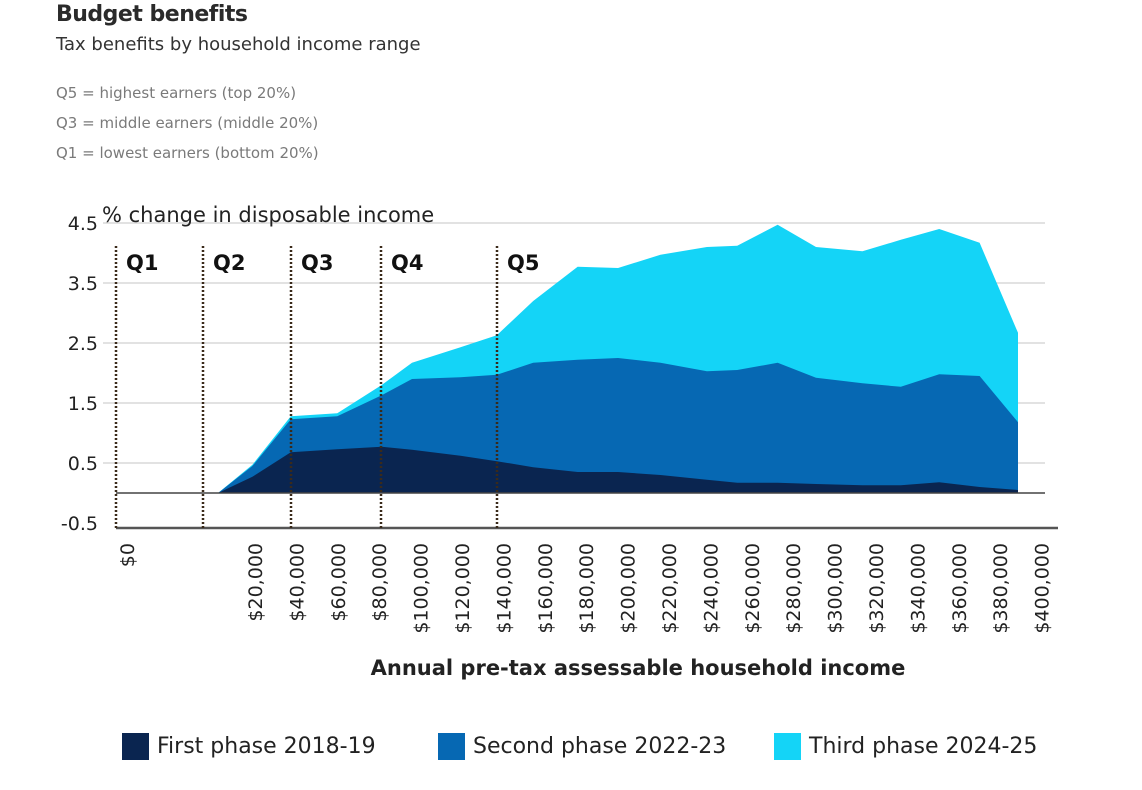 This screenshot has height=790, width=1142. What do you see at coordinates (297, 582) in the screenshot?
I see `x-tick-label: $40,000` at bounding box center [297, 582].